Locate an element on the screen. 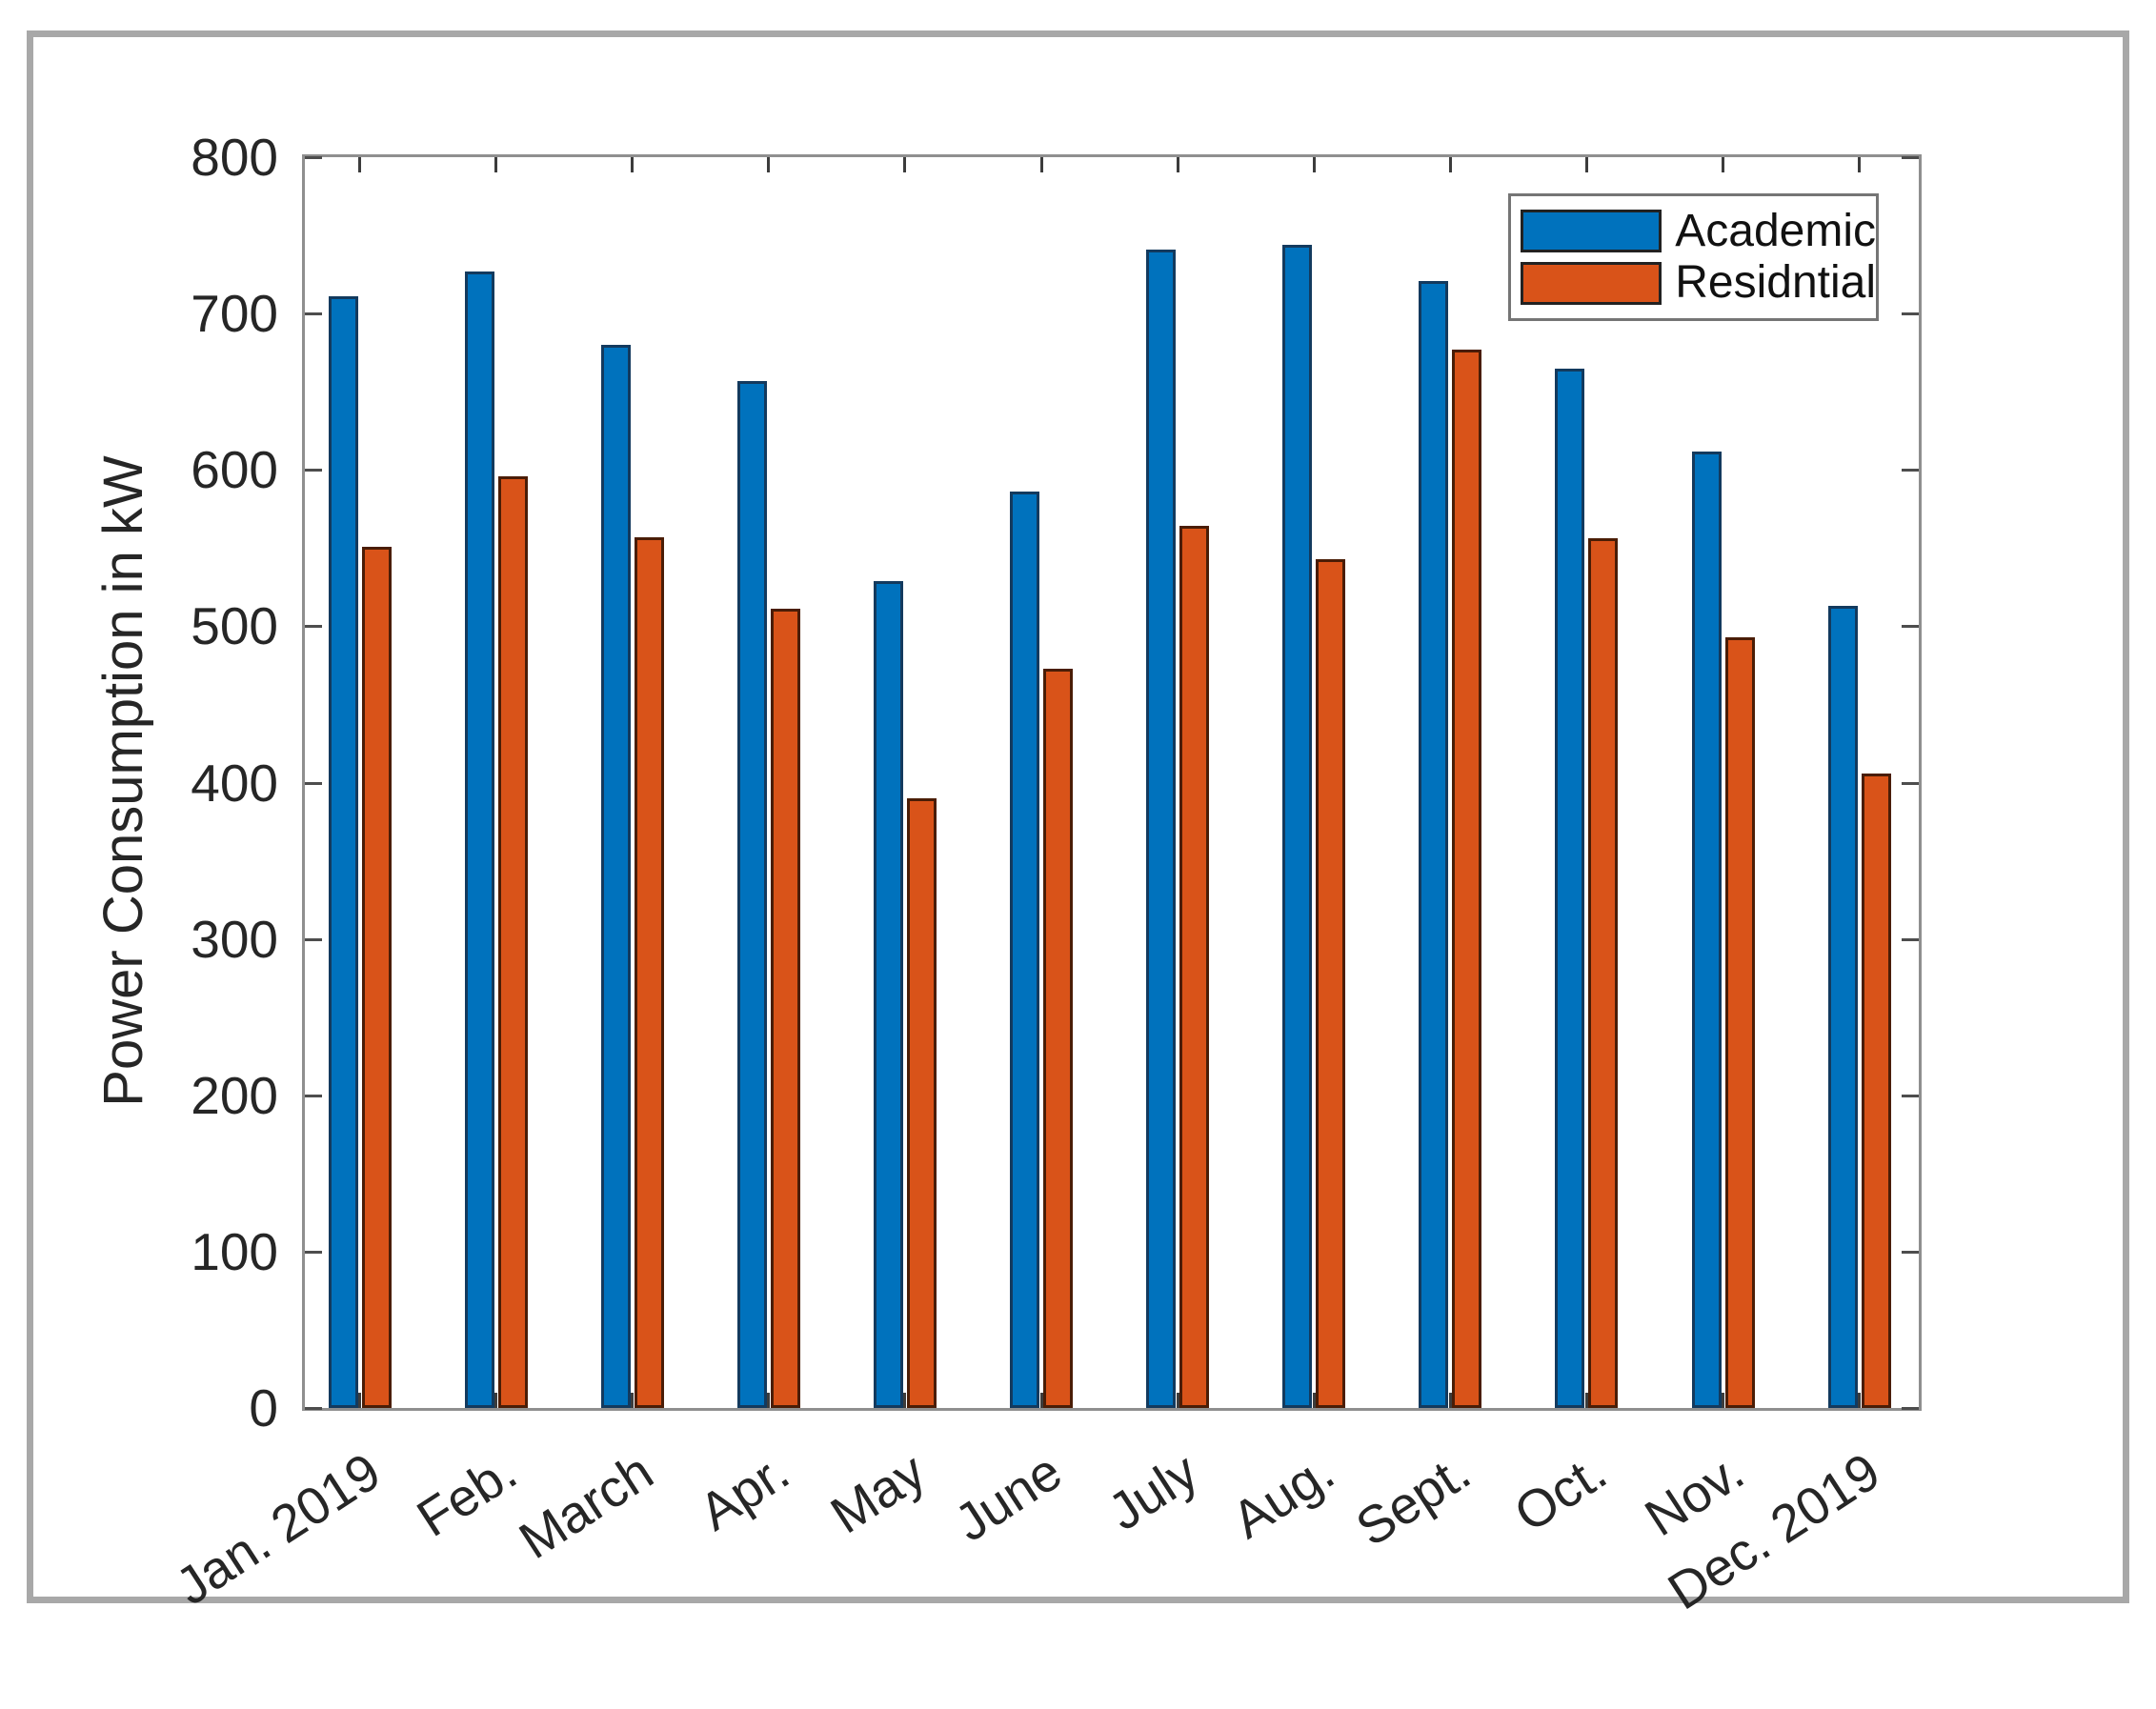  legend: Academic Residntial is located at coordinates (1694, 257).